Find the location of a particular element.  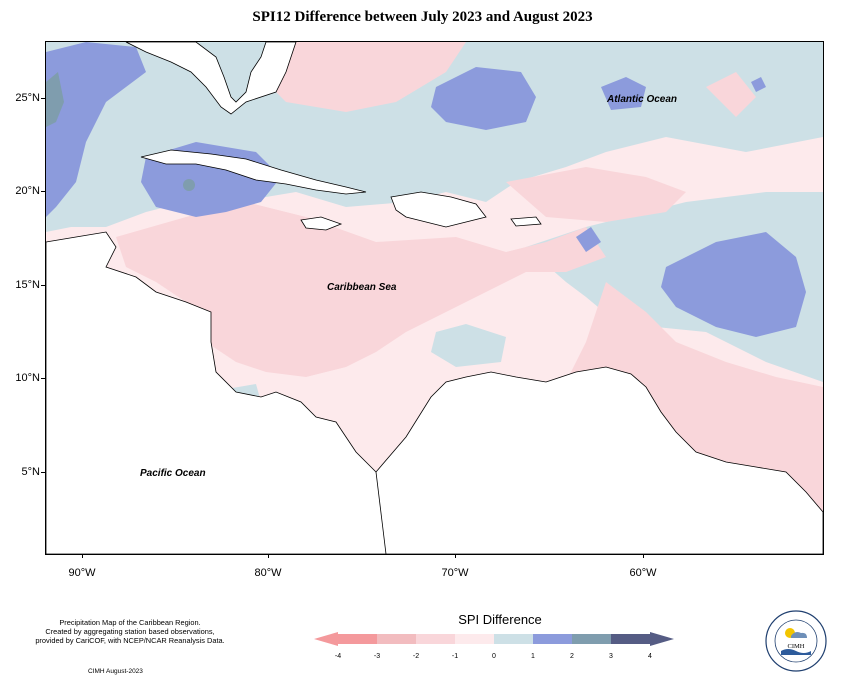

legend-tick-label: -1 is located at coordinates (455, 656).